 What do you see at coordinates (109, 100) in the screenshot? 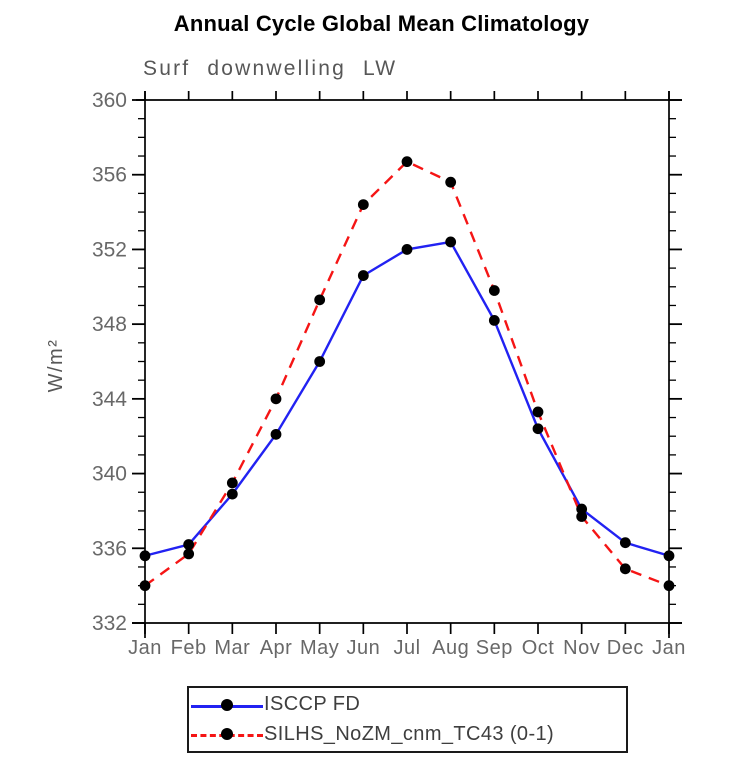
I see `svg-text: 360` at bounding box center [109, 100].